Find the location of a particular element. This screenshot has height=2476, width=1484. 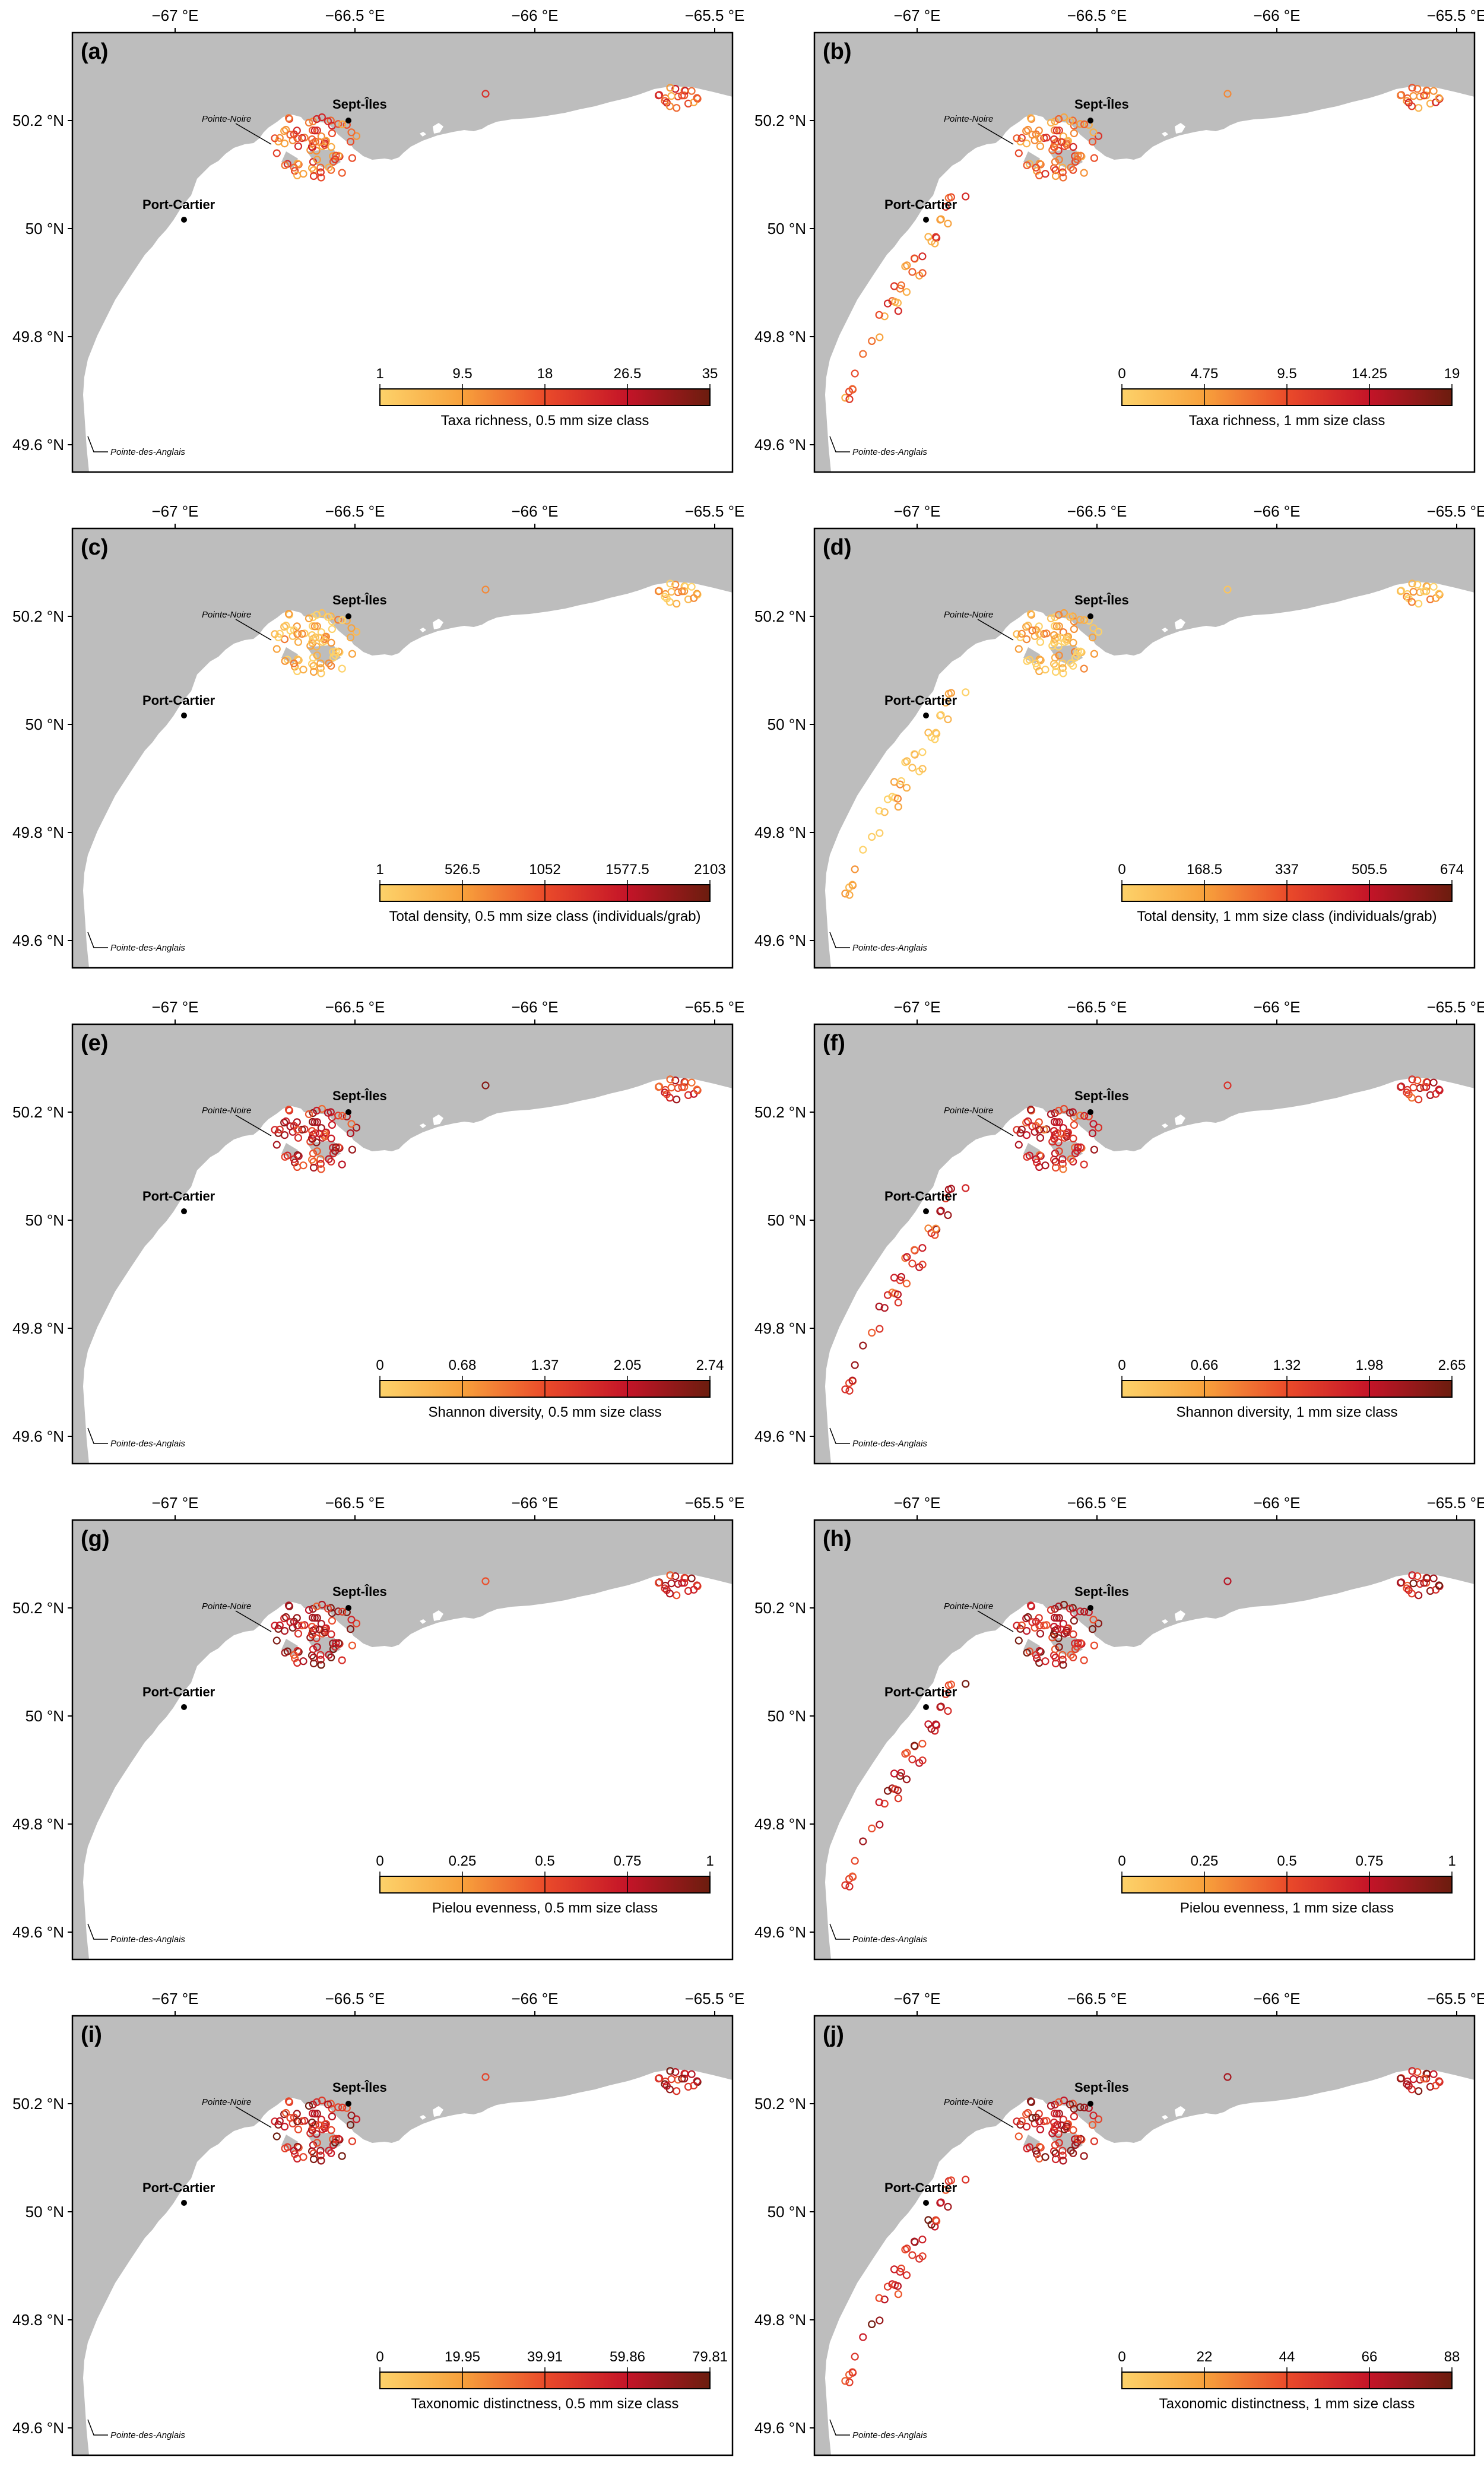

lon-tick-label: −66.5 °E is located at coordinates (355, 1007).